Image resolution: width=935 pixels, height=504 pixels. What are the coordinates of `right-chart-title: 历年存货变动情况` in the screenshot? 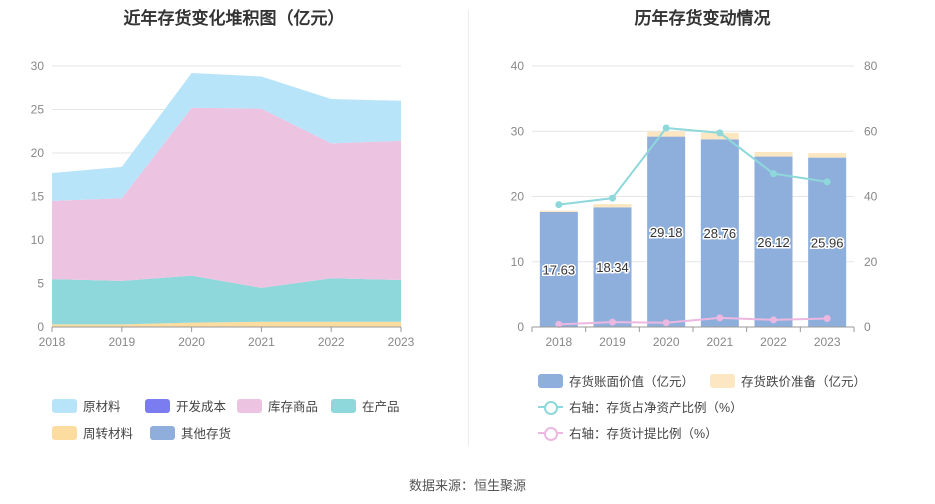 It's located at (702, 18).